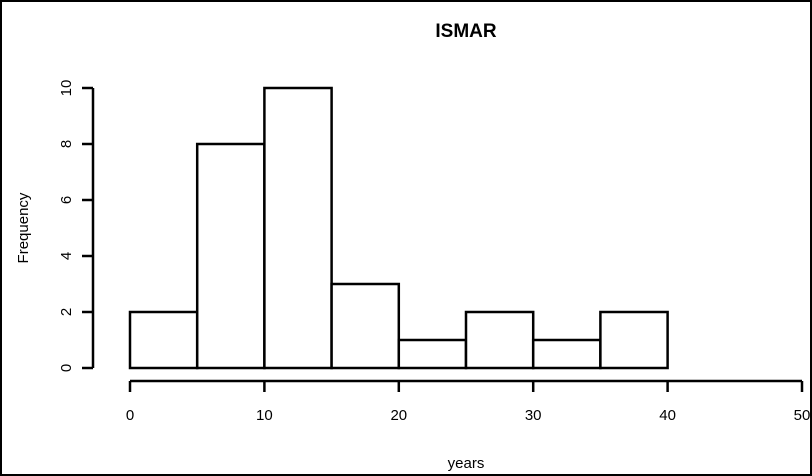  Describe the element at coordinates (66, 88) in the screenshot. I see `y-tick-label-5: 10` at that location.